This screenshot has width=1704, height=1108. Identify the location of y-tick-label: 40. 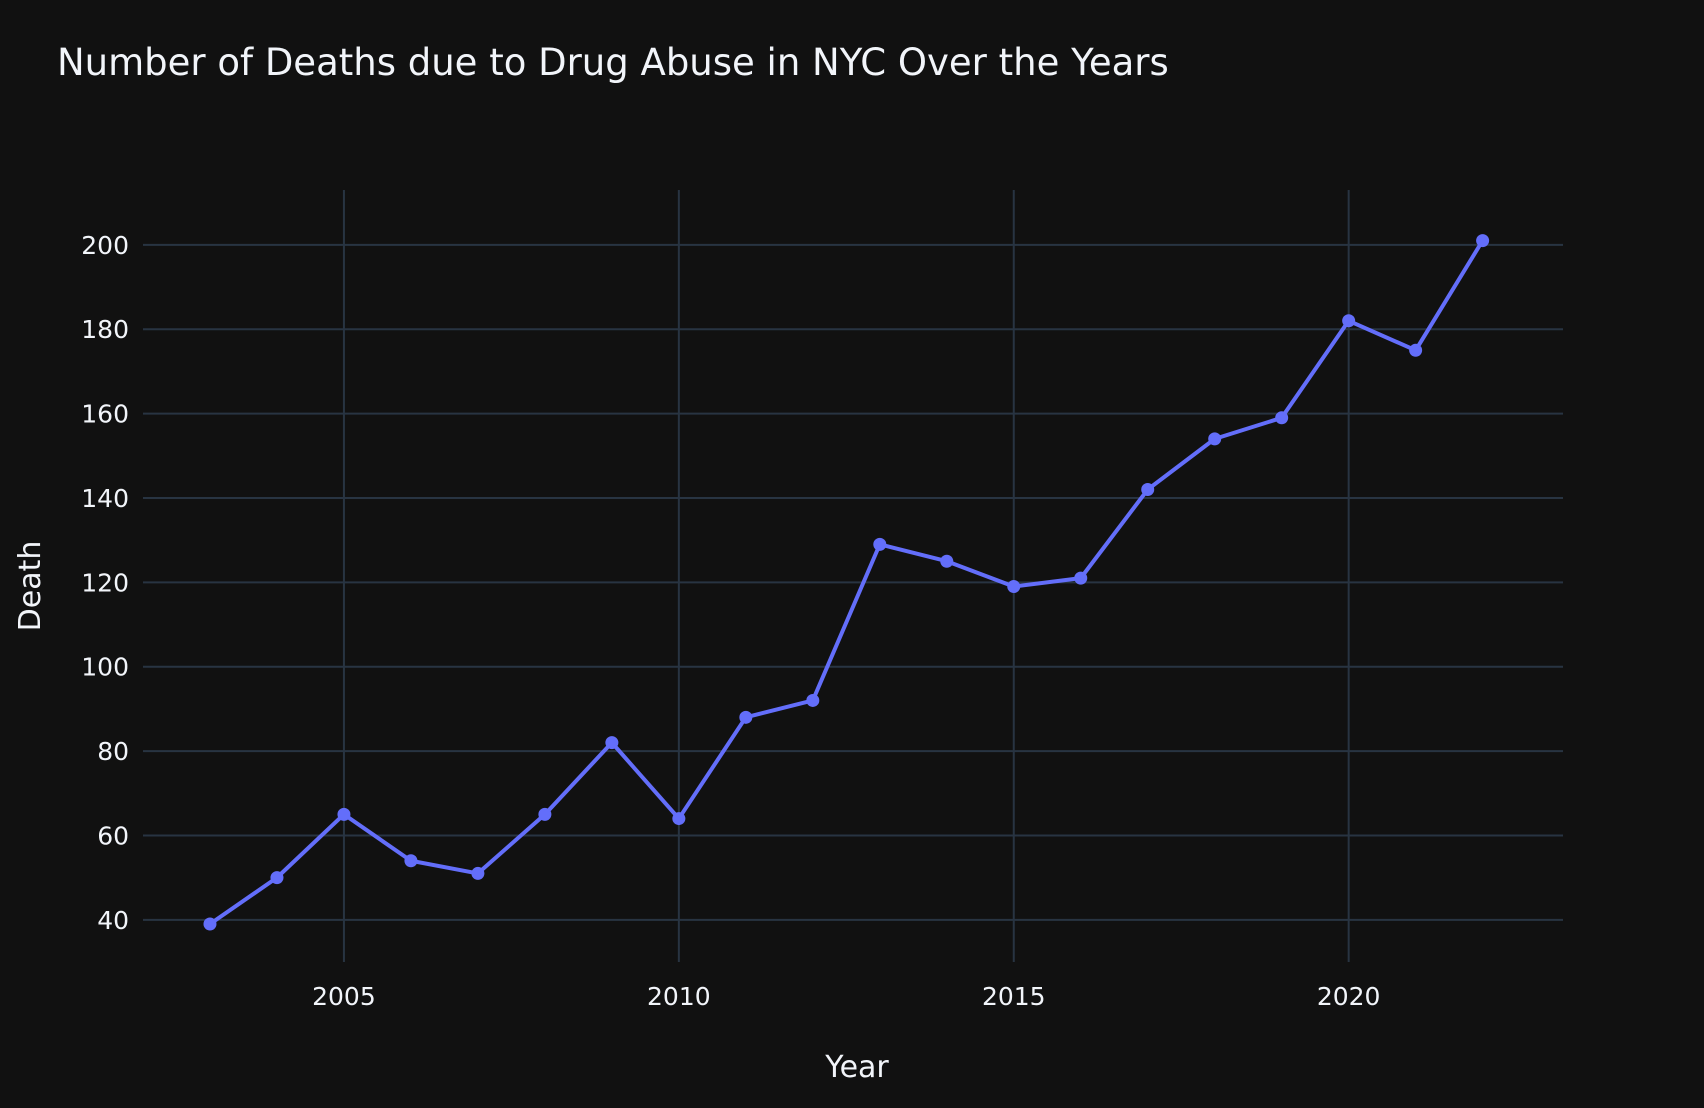
(113, 920).